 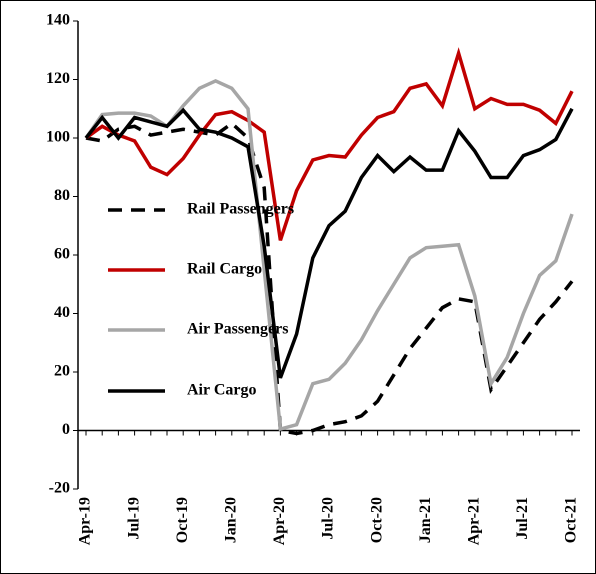 I want to click on x-tick-label: Apr-19, so click(x=85, y=521).